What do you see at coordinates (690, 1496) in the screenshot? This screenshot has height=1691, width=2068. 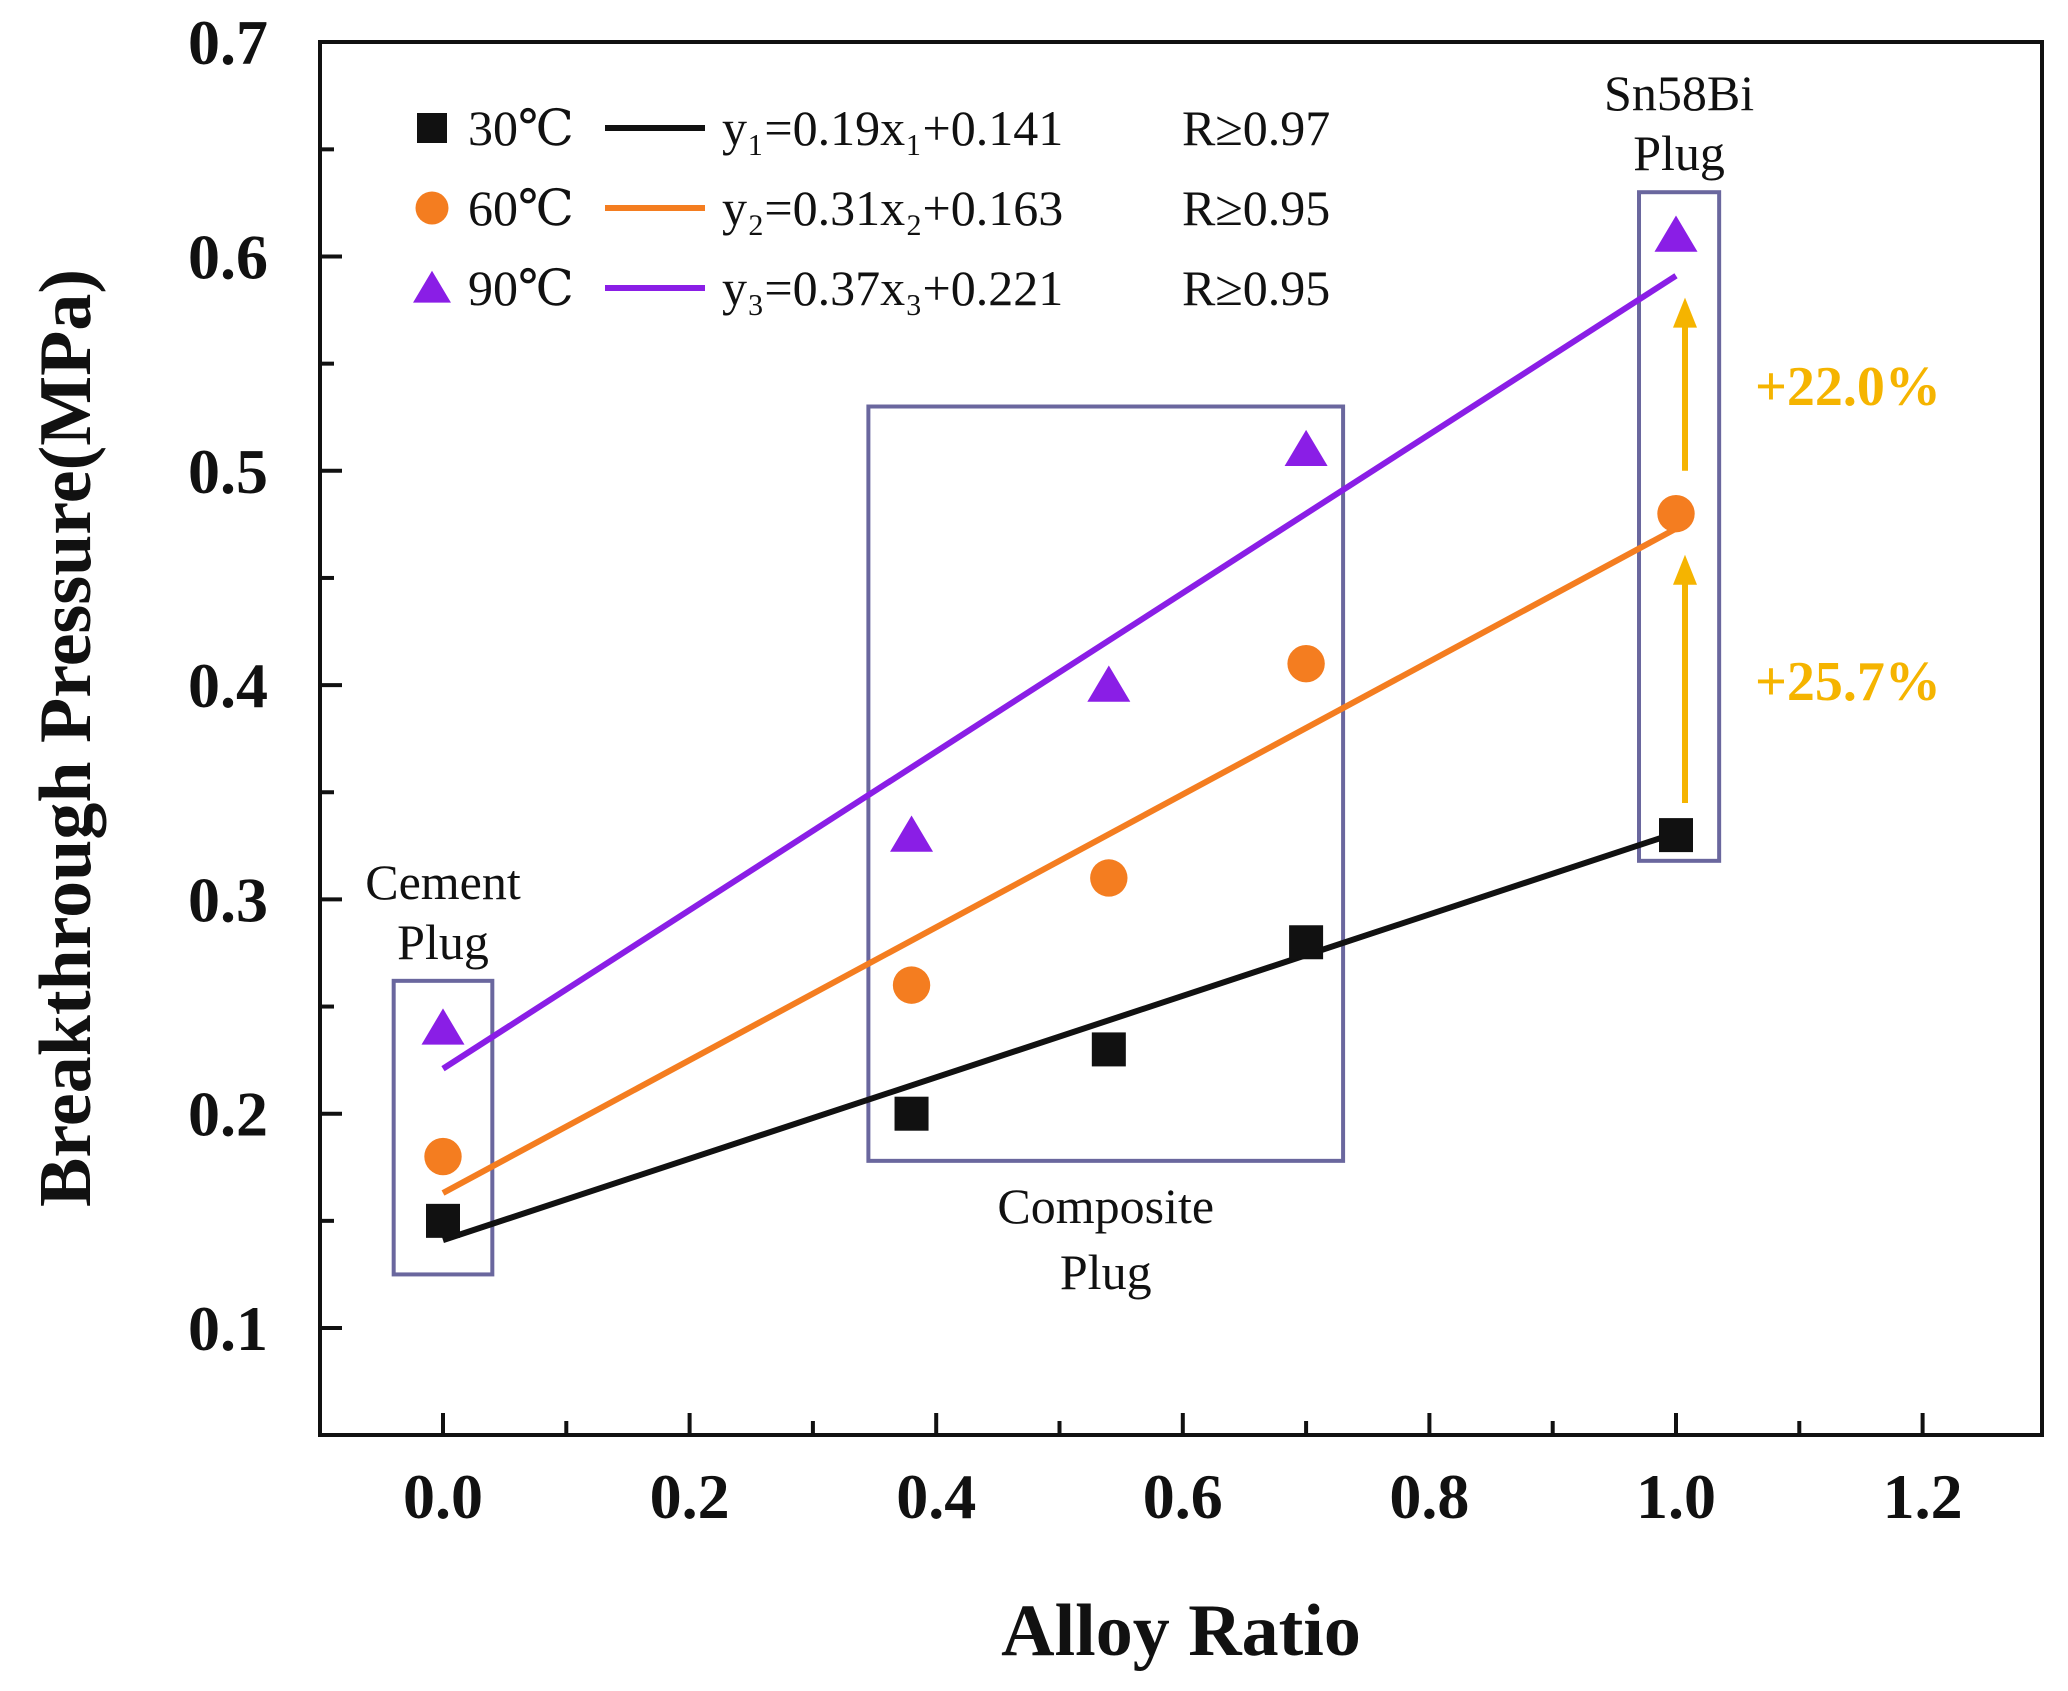 I see `x-tick-label: 0.2` at bounding box center [690, 1496].